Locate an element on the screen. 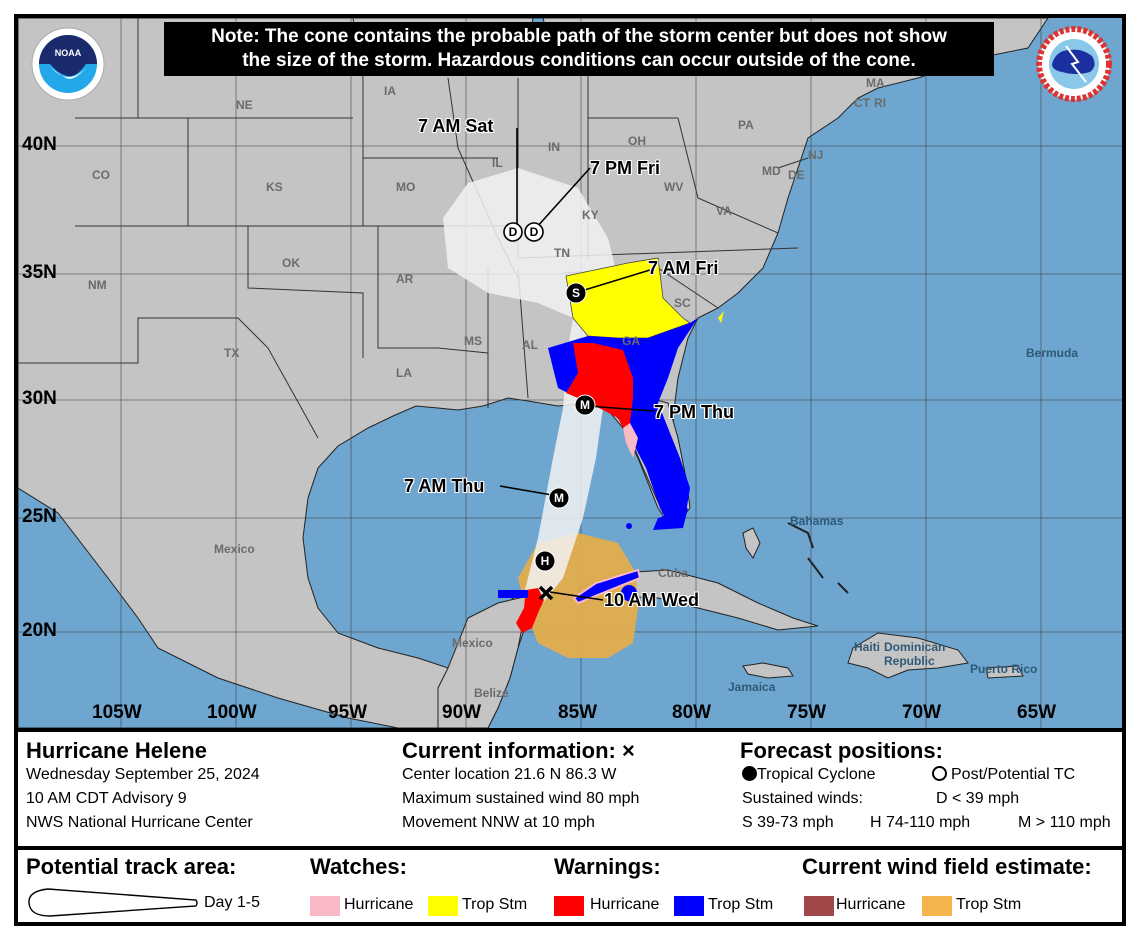  max-wind: Maximum sustained wind 80 mph is located at coordinates (521, 798).